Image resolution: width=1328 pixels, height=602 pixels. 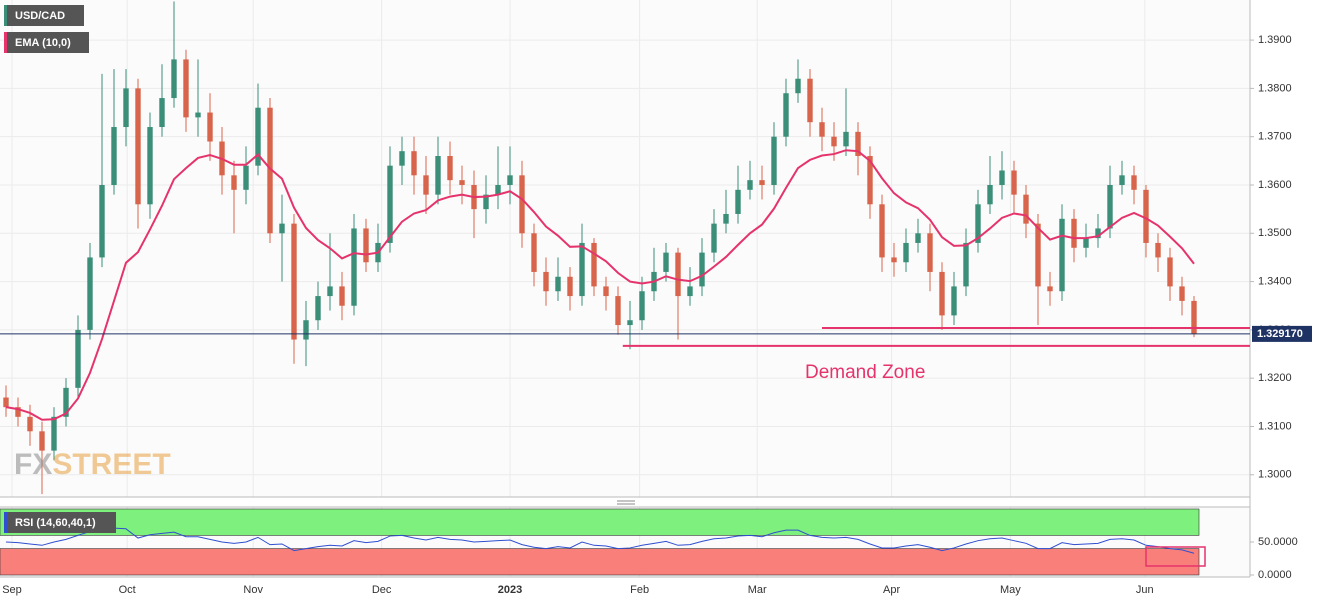 I want to click on panel-handle, so click(x=626, y=502).